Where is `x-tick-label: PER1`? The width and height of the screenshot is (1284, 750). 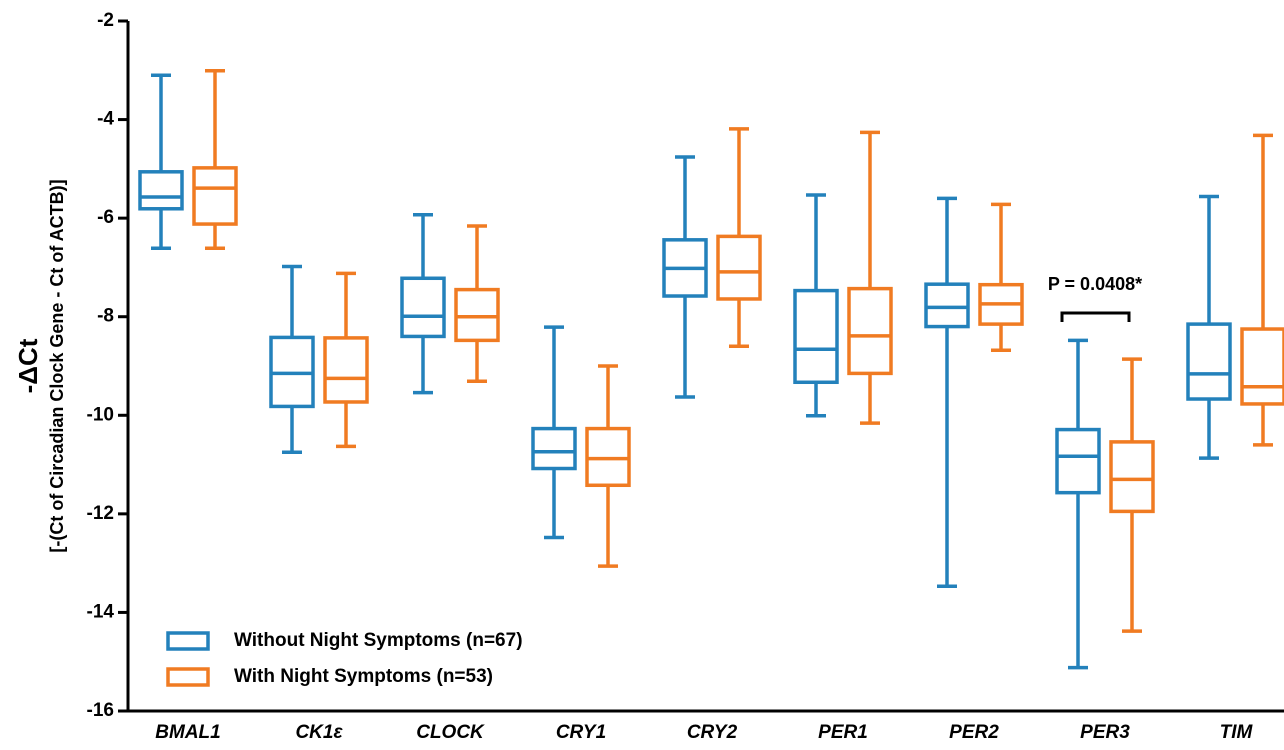 x-tick-label: PER1 is located at coordinates (843, 732).